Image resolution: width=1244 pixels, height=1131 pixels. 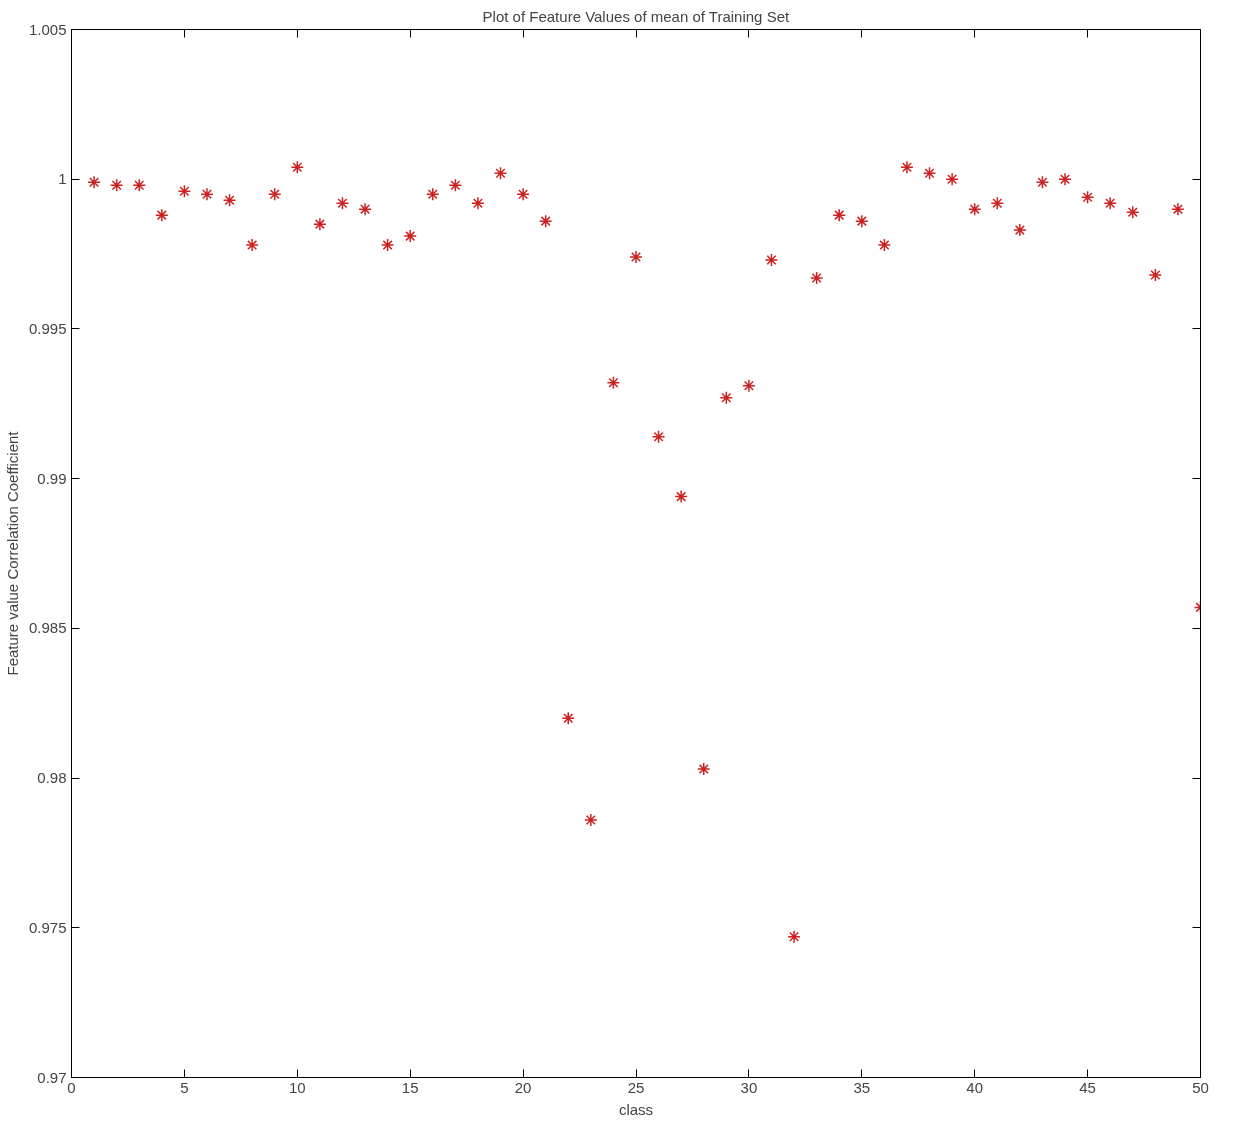 What do you see at coordinates (1087, 1087) in the screenshot?
I see `x-tick-label: 45` at bounding box center [1087, 1087].